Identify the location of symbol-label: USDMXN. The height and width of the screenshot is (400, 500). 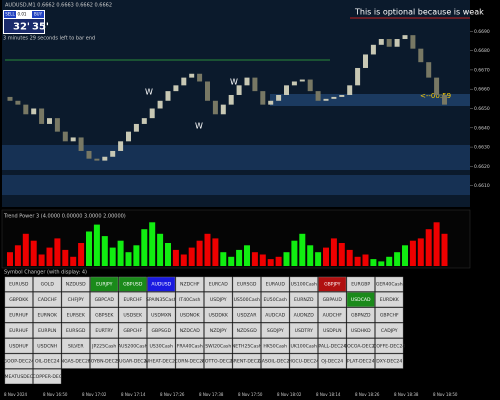
(161, 316).